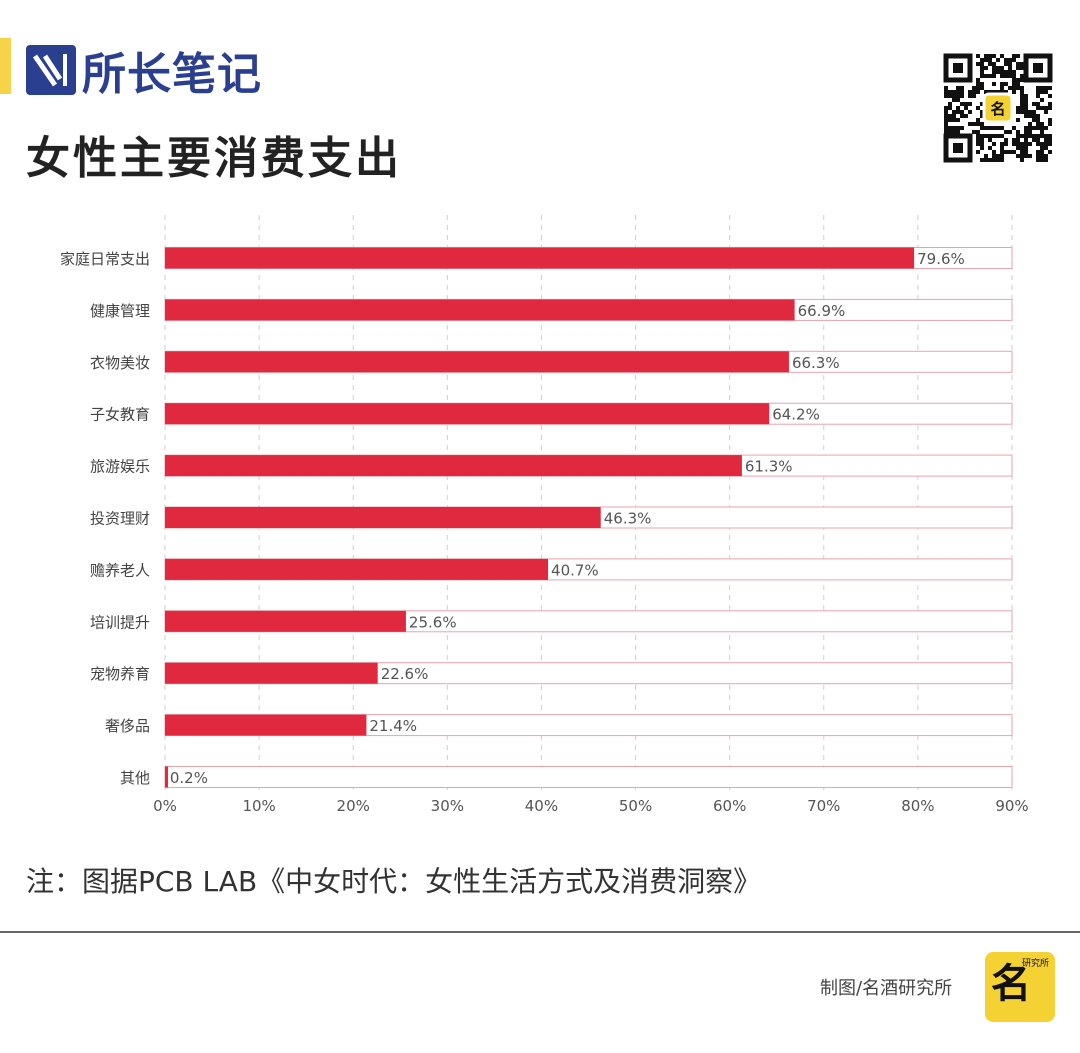  Describe the element at coordinates (258, 806) in the screenshot. I see `x-tick-label: 10%` at that location.